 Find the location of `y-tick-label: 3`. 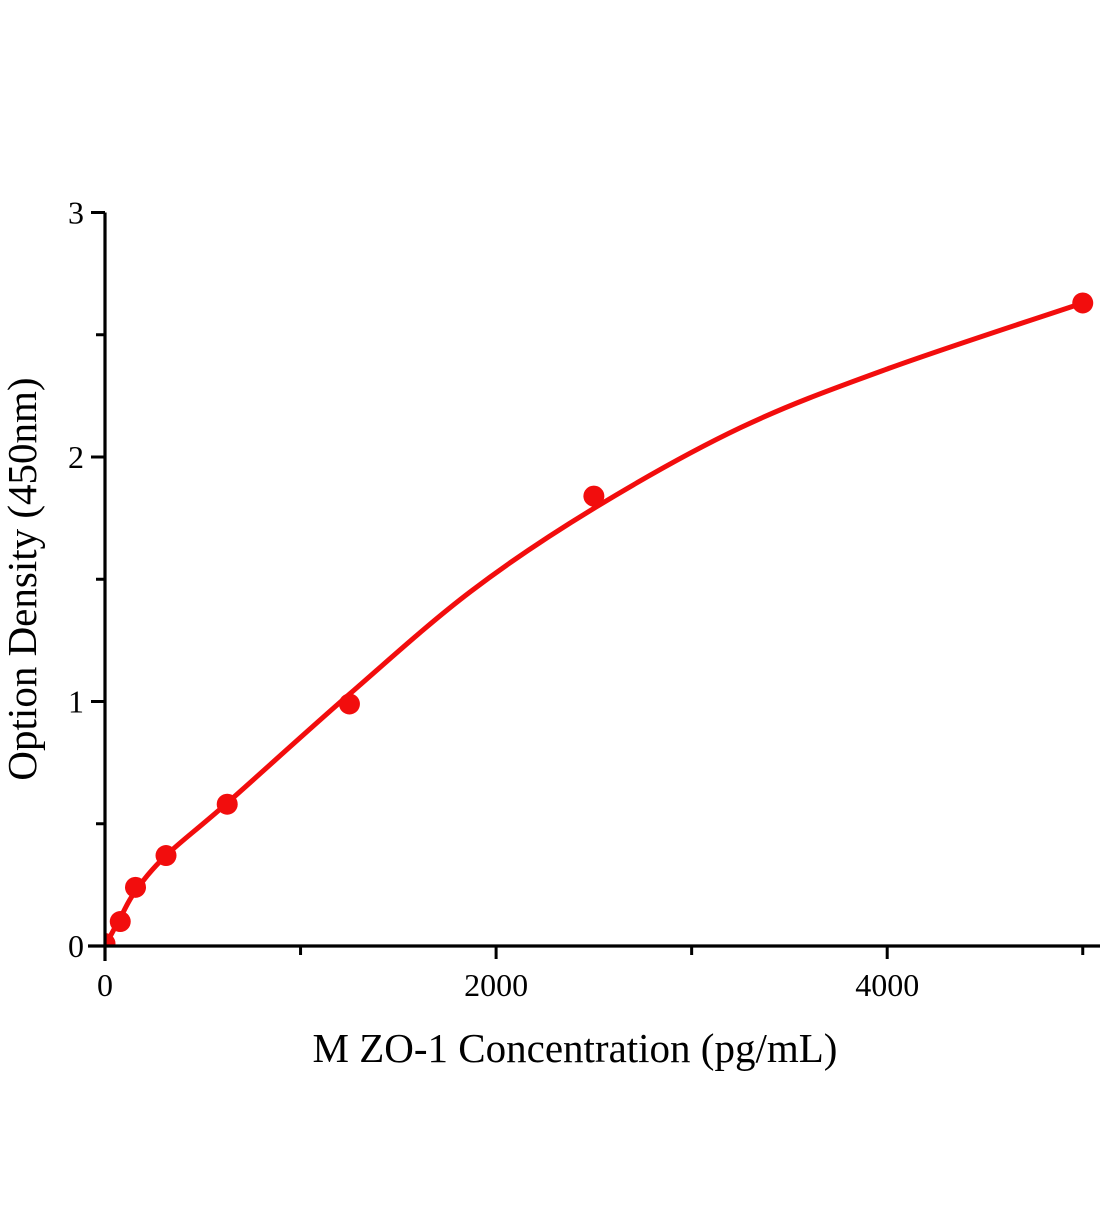

y-tick-label: 3 is located at coordinates (76, 213).